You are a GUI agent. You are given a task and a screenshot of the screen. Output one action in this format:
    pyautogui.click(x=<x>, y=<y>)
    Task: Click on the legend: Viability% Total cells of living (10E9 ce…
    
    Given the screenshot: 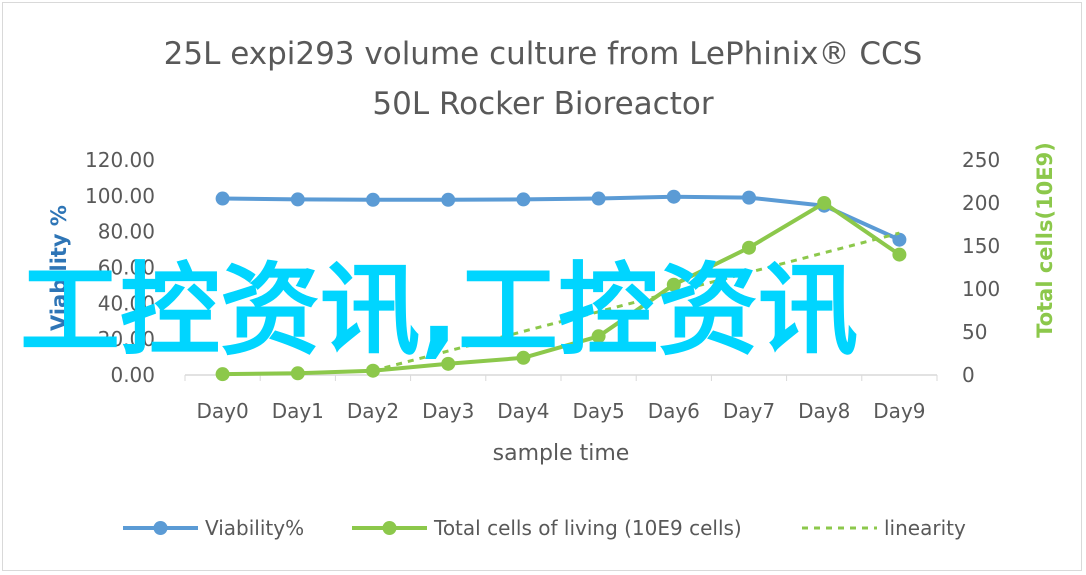 What is the action you would take?
    pyautogui.click(x=544, y=528)
    